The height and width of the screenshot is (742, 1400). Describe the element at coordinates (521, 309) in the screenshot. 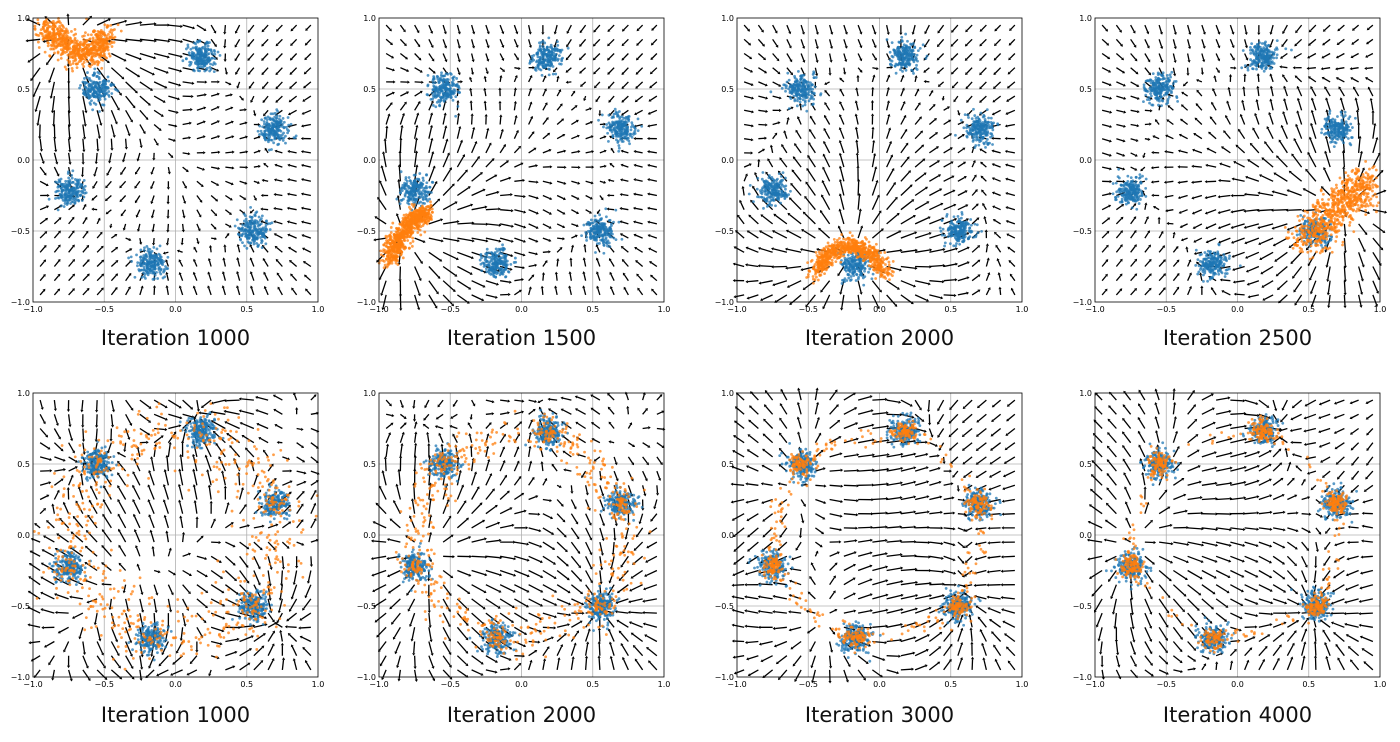

I see `x-tick-label: 0.0` at that location.